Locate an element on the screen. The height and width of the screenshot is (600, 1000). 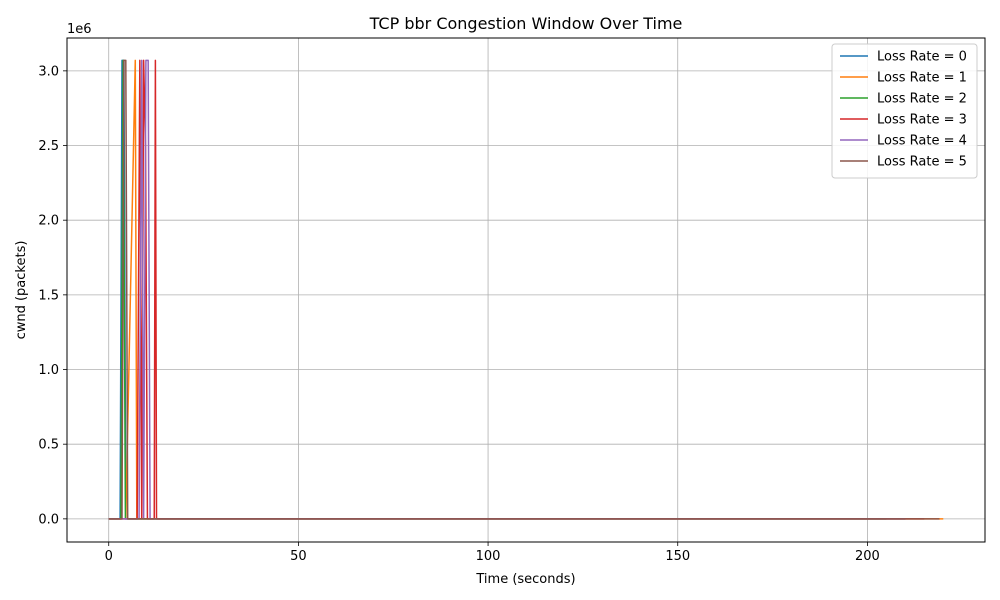
y-tick-label: 1.5 is located at coordinates (48, 295).